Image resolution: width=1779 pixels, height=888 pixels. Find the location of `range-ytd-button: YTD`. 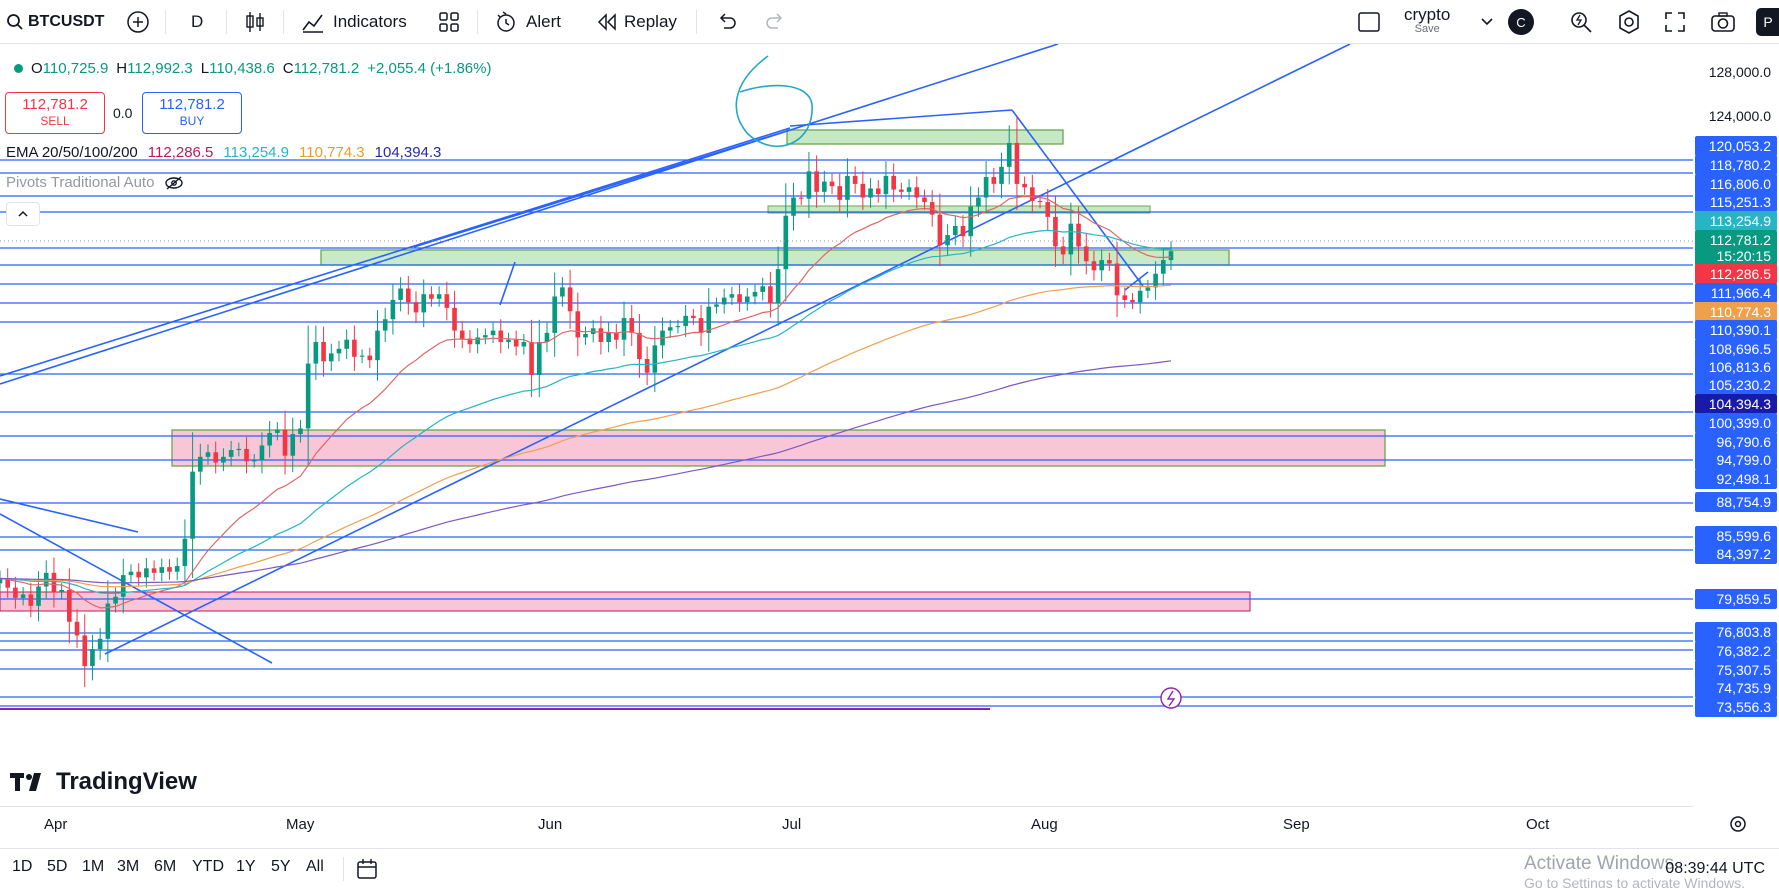

range-ytd-button: YTD is located at coordinates (208, 866).